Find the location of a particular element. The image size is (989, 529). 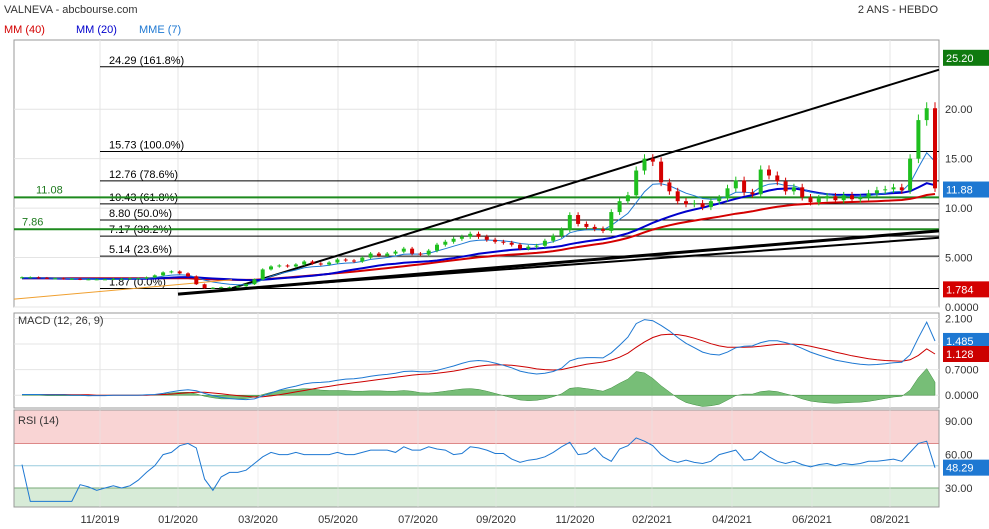

x-tick-label: 01/2020 is located at coordinates (178, 520).